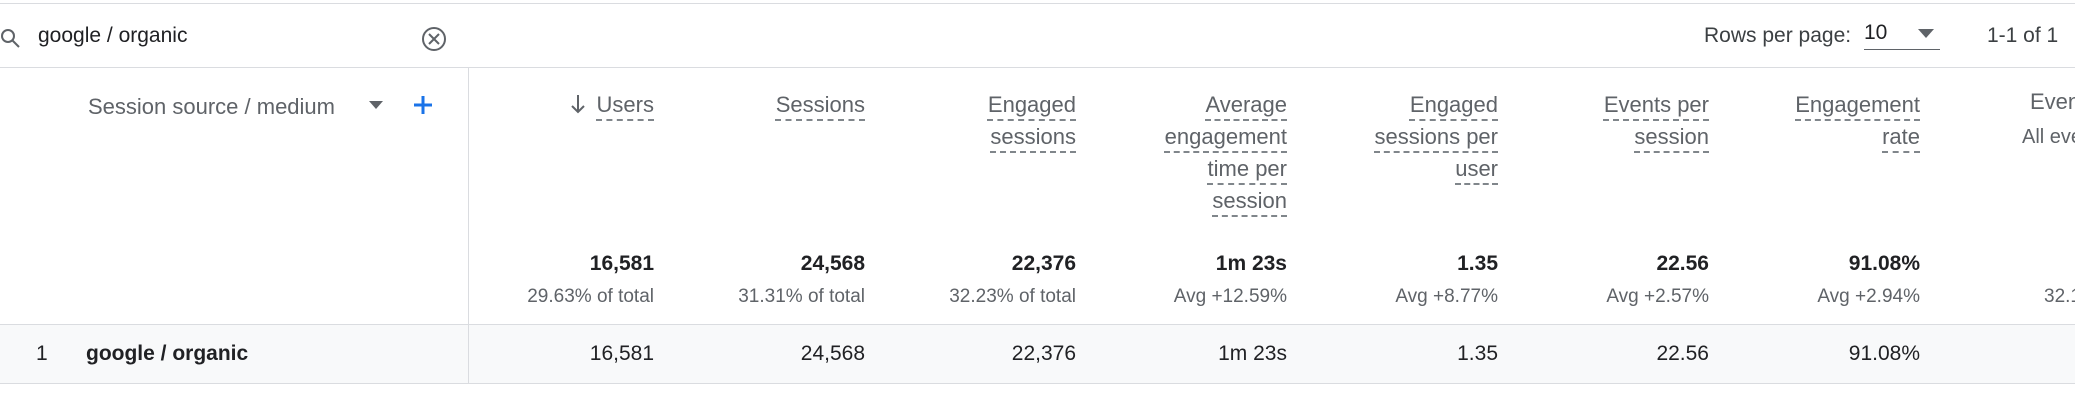 The image size is (2075, 400). I want to click on total-value: 1m 23s, so click(1251, 263).